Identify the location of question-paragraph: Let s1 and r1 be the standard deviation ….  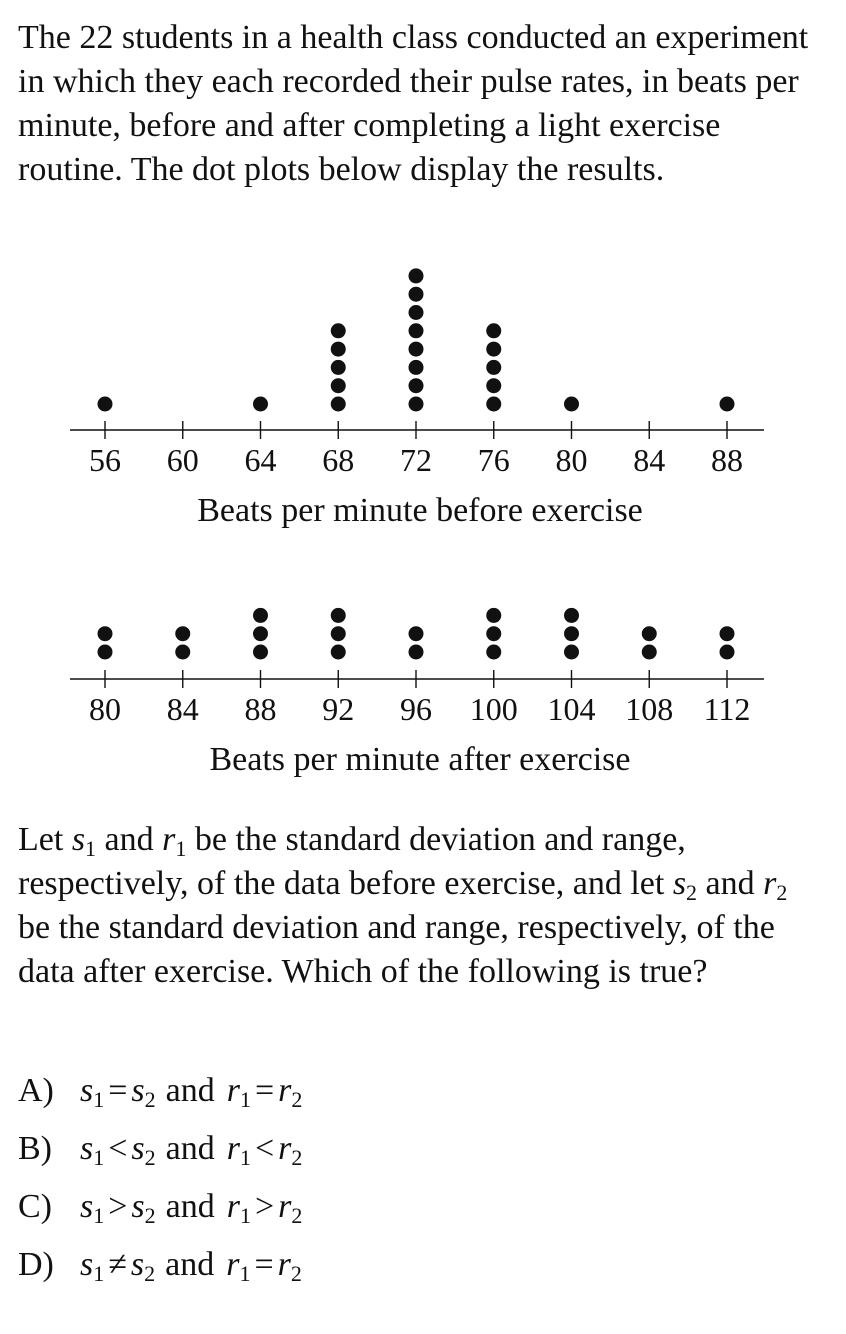
(418, 906).